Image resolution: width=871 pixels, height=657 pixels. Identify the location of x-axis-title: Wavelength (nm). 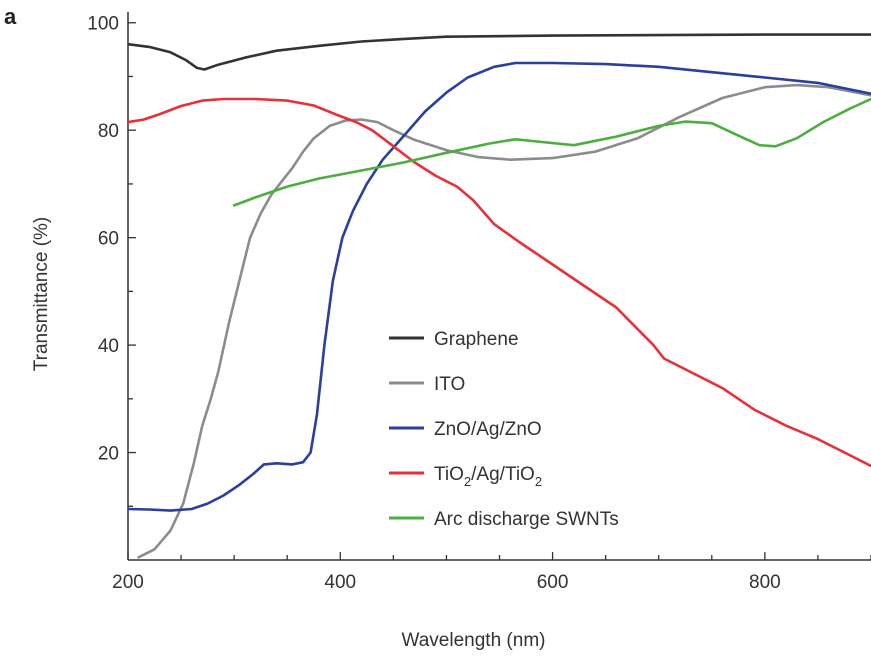
(474, 640).